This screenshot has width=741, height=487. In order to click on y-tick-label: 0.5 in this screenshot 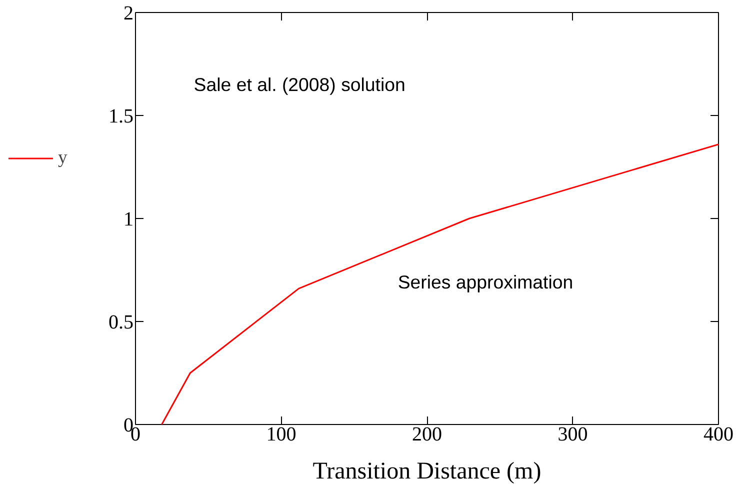, I will do `click(121, 323)`.